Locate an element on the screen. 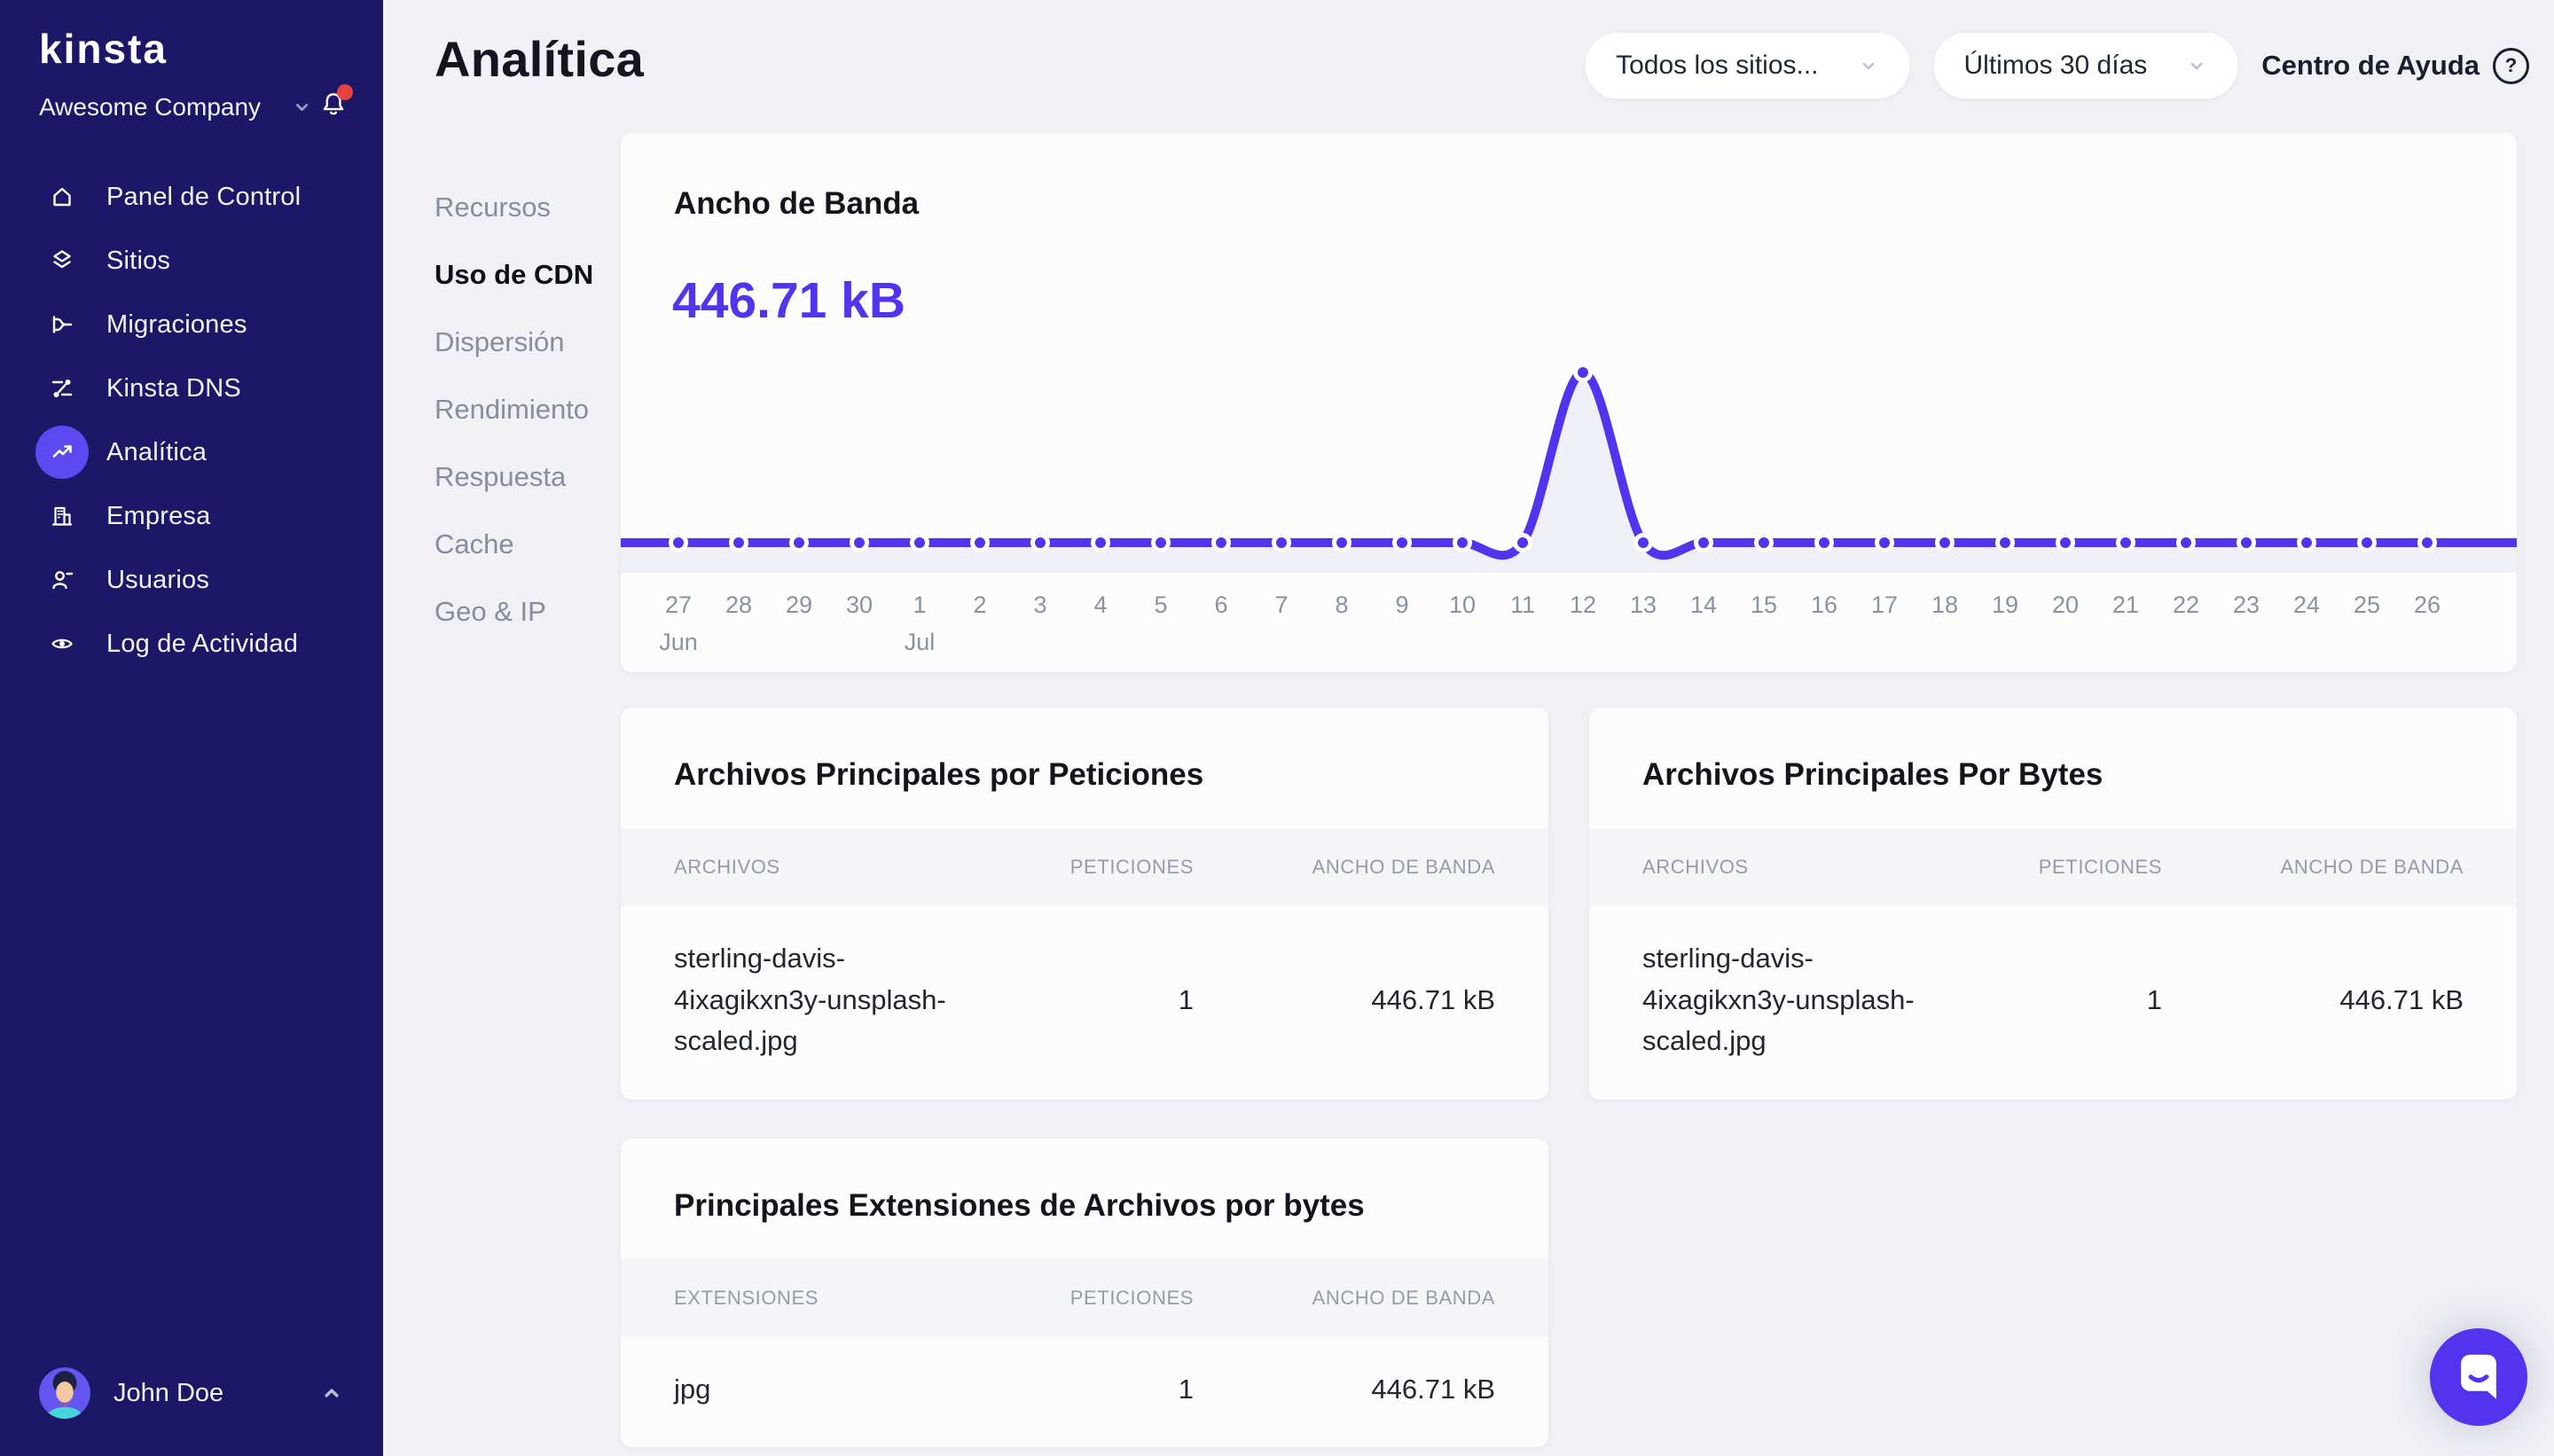 The height and width of the screenshot is (1456, 2554). kinsta-logo: kinsta is located at coordinates (103, 49).